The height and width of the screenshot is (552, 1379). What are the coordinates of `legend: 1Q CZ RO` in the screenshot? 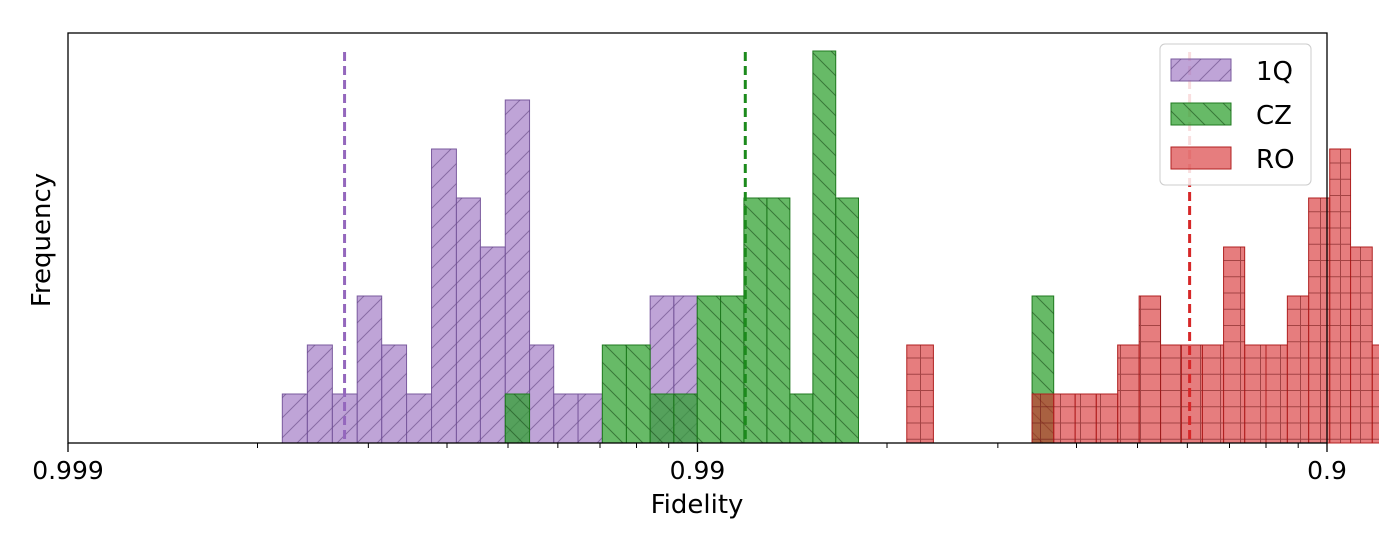 It's located at (1235, 114).